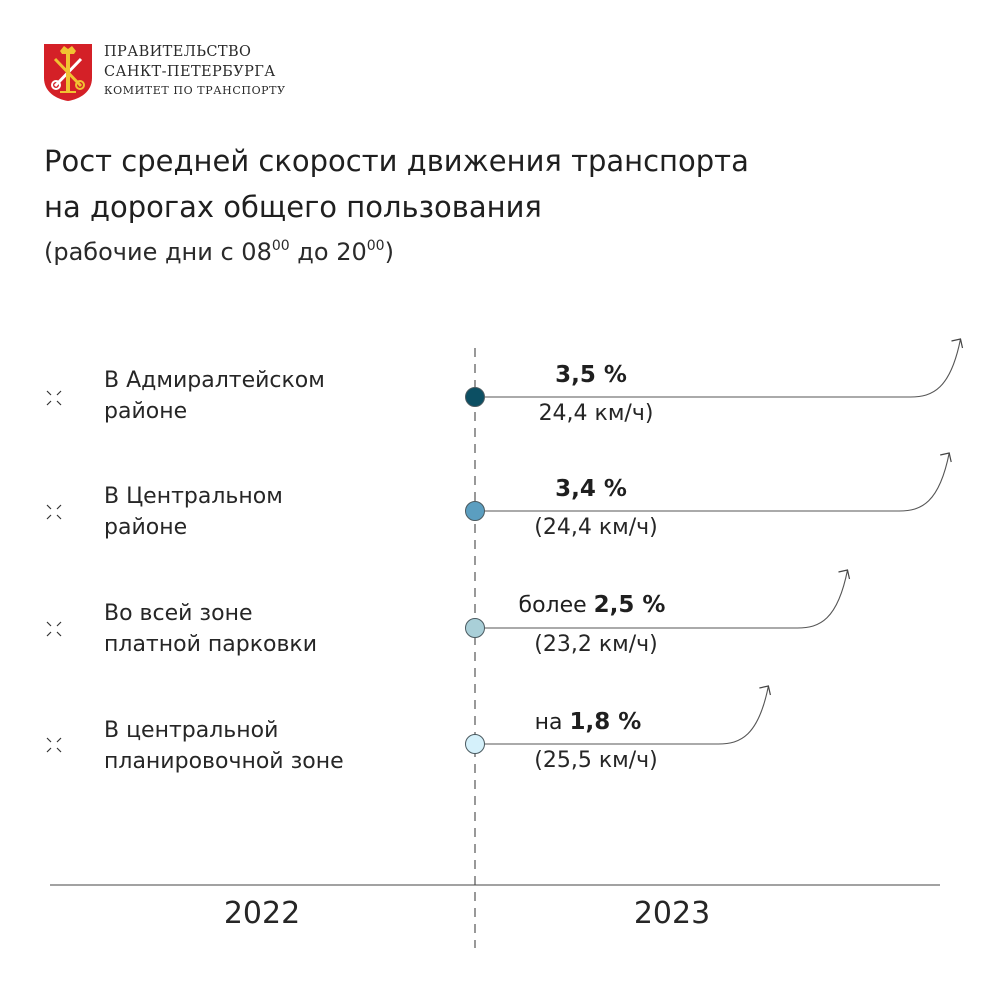 The width and height of the screenshot is (990, 990). Describe the element at coordinates (328, 252) in the screenshot. I see `subtitle-mid: до 20` at that location.